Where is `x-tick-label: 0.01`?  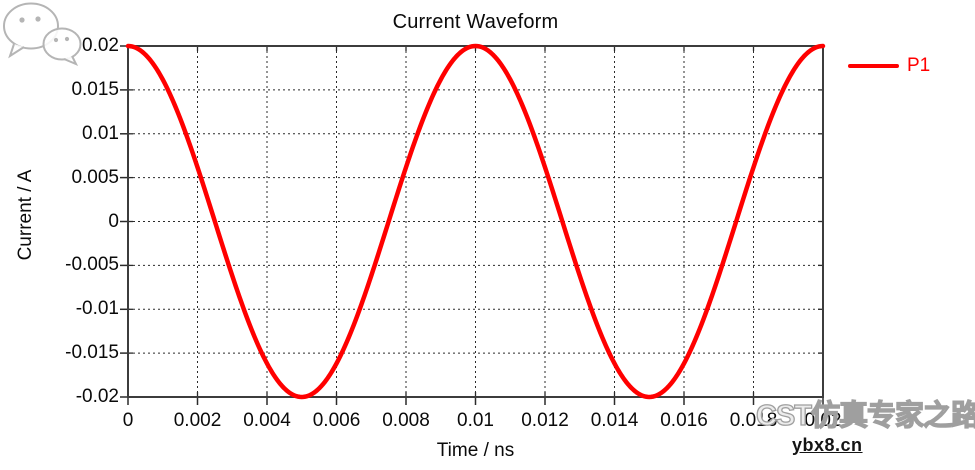
x-tick-label: 0.01 is located at coordinates (475, 420).